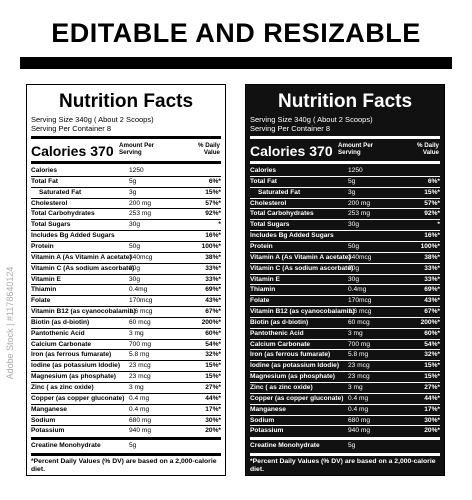 This screenshot has height=500, width=472. I want to click on nutrient-row: Total Fat 5g 6%*, so click(126, 181).